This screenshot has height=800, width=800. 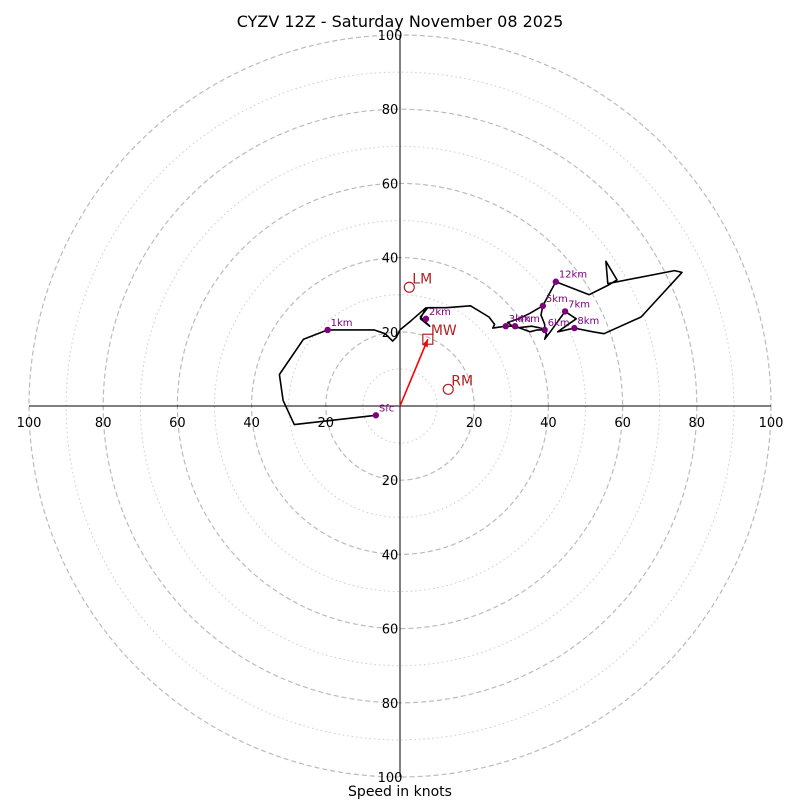 I want to click on storm-motion-marker-mw, so click(x=428, y=339).